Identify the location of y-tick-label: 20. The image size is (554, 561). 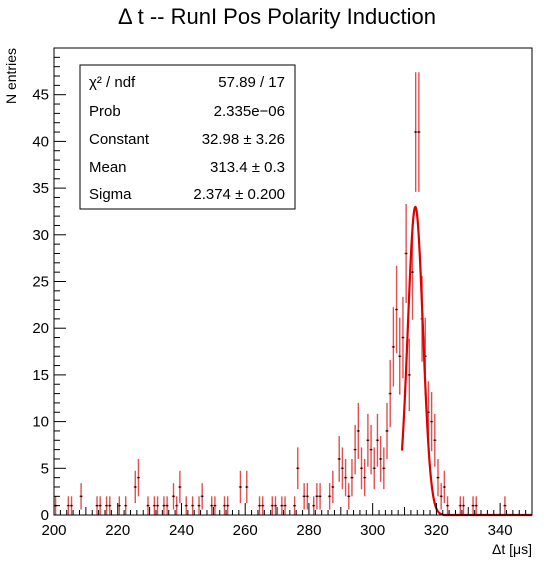
(40, 328).